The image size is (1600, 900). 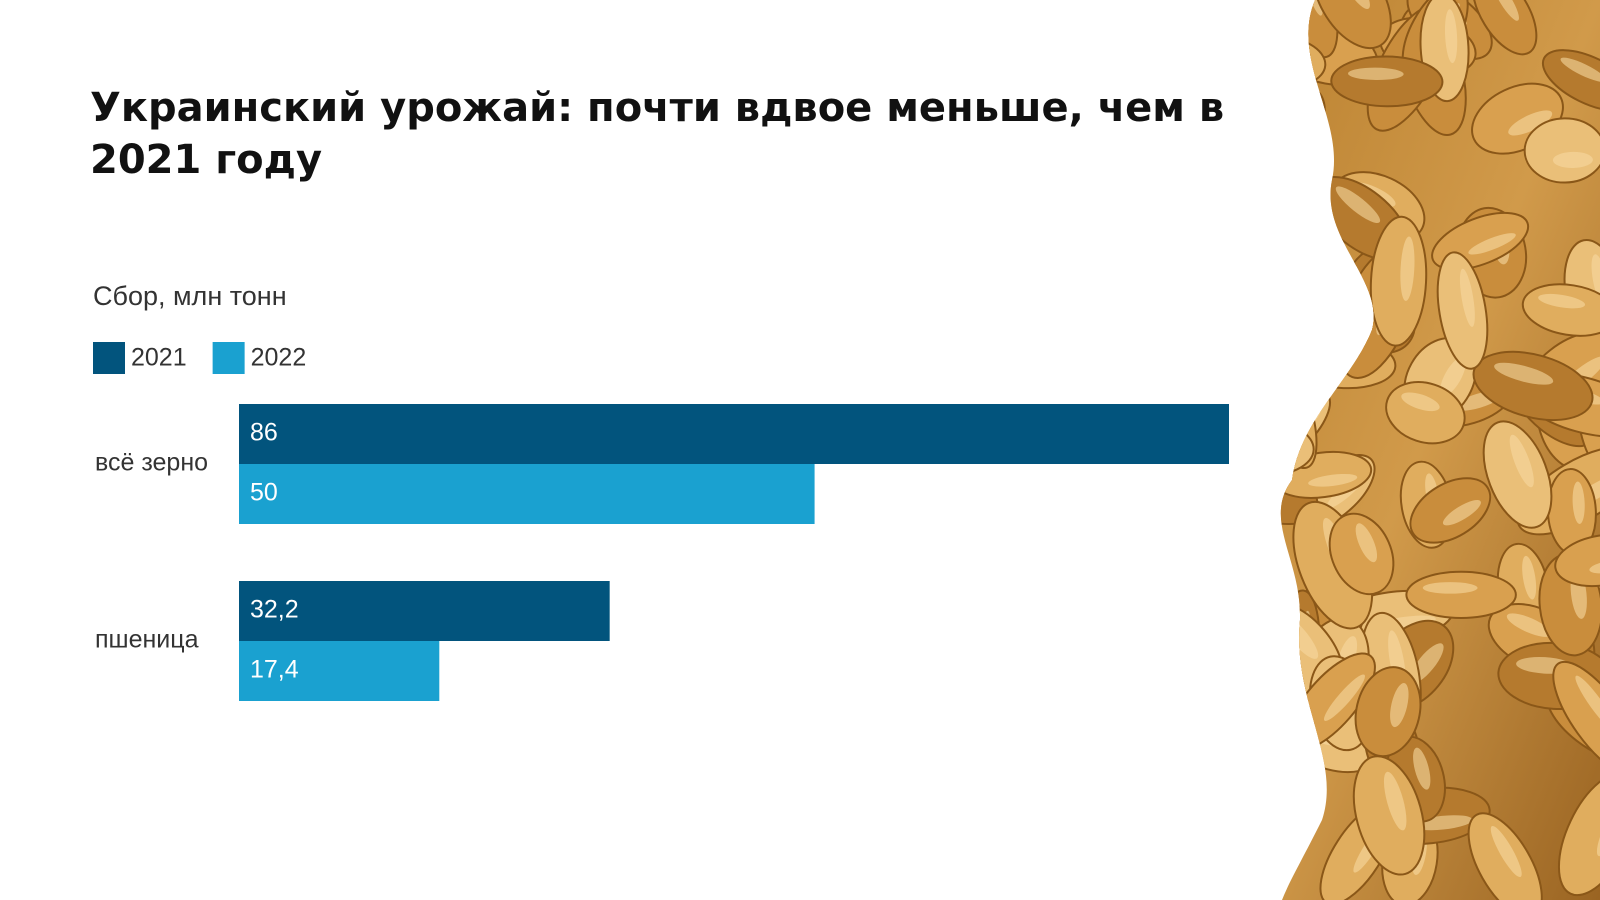 What do you see at coordinates (159, 358) in the screenshot?
I see `legend-label: 2021` at bounding box center [159, 358].